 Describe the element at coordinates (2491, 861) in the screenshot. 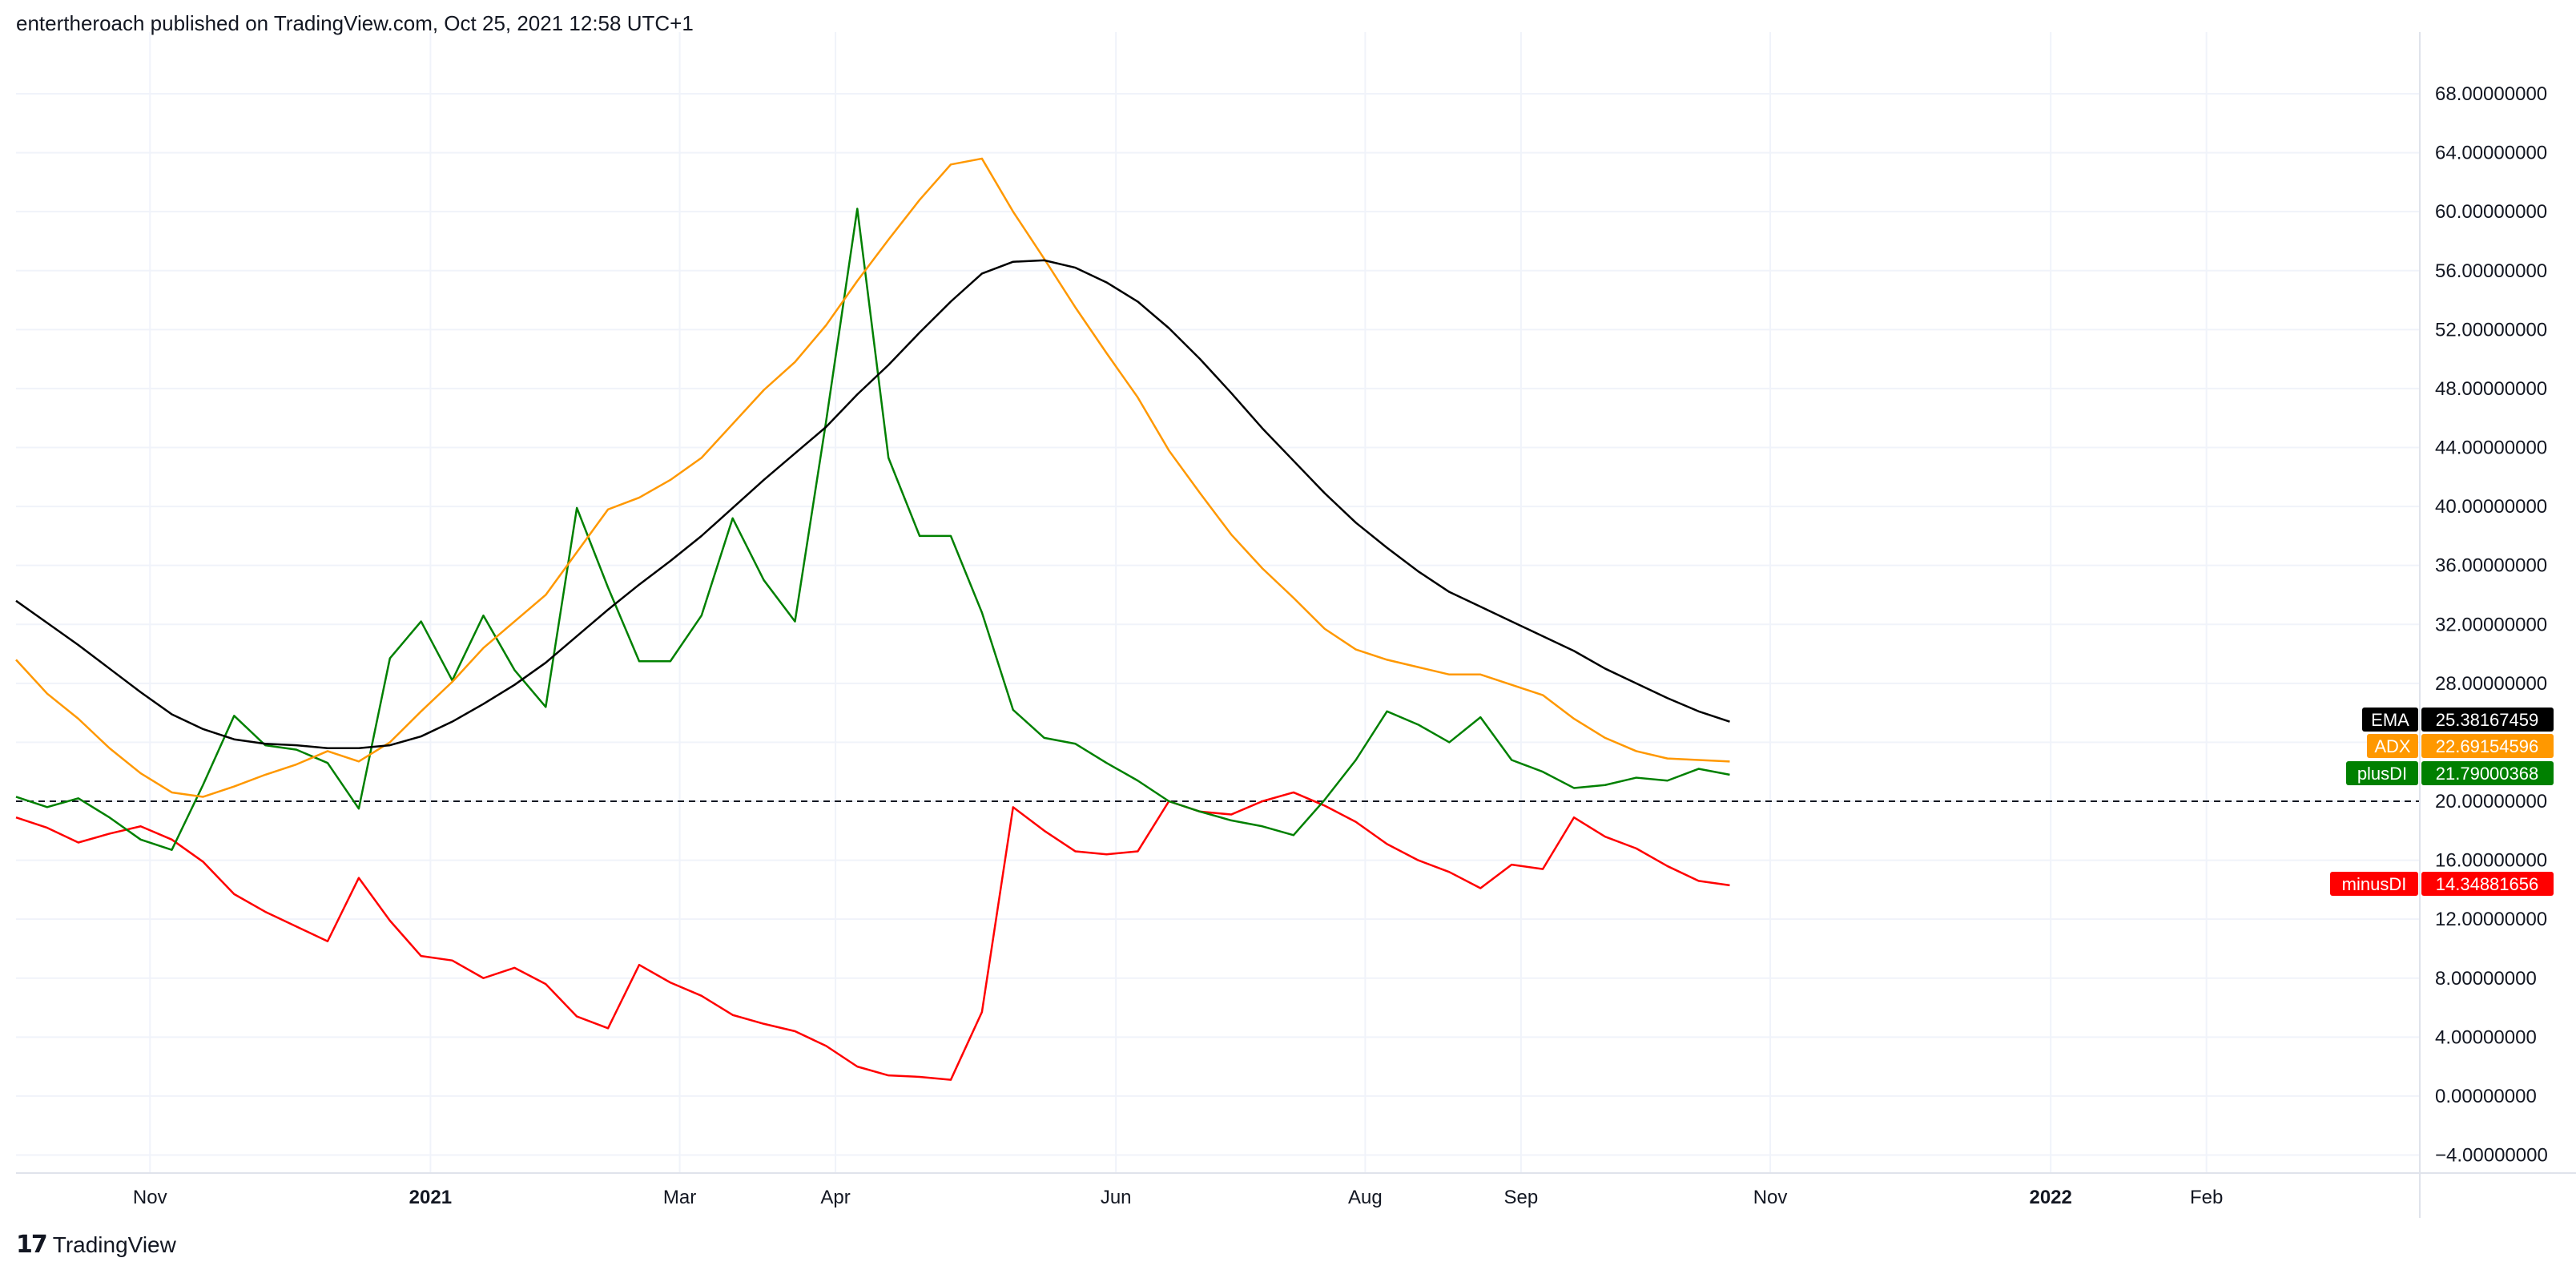

I see `y-tick-label: 16.00000000` at that location.